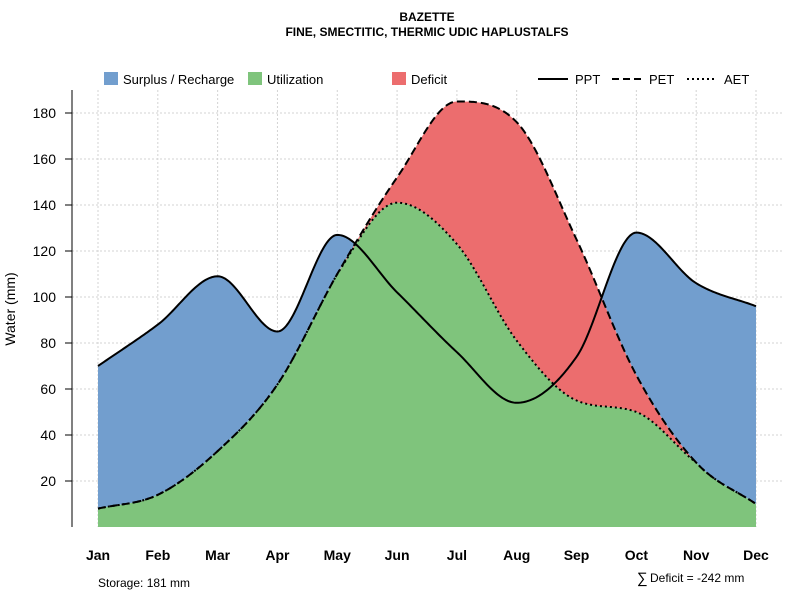 The width and height of the screenshot is (800, 600). Describe the element at coordinates (736, 79) in the screenshot. I see `legend-label-aet: AET` at that location.